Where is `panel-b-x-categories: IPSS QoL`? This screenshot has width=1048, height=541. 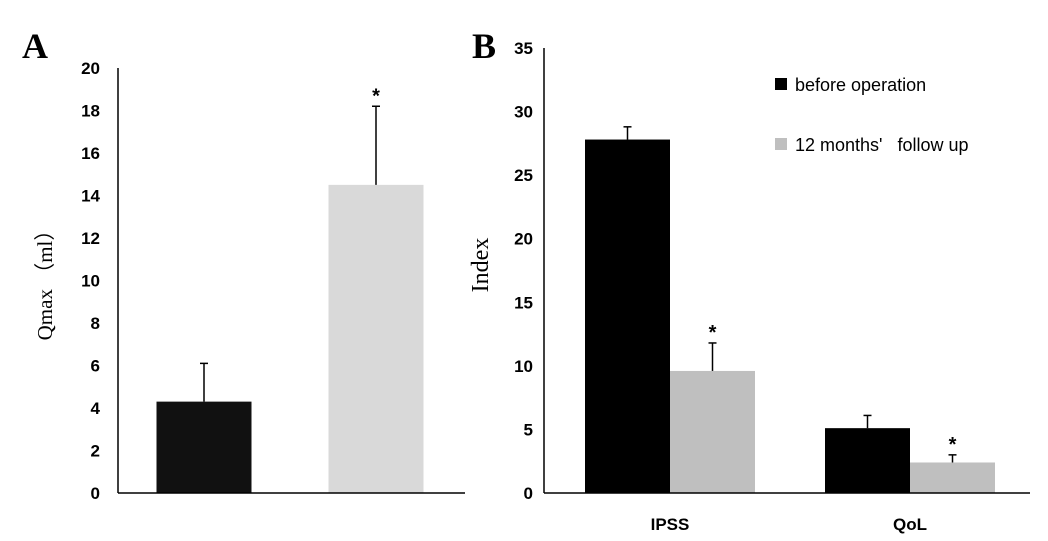
panel-b-x-categories: IPSS QoL is located at coordinates (789, 524).